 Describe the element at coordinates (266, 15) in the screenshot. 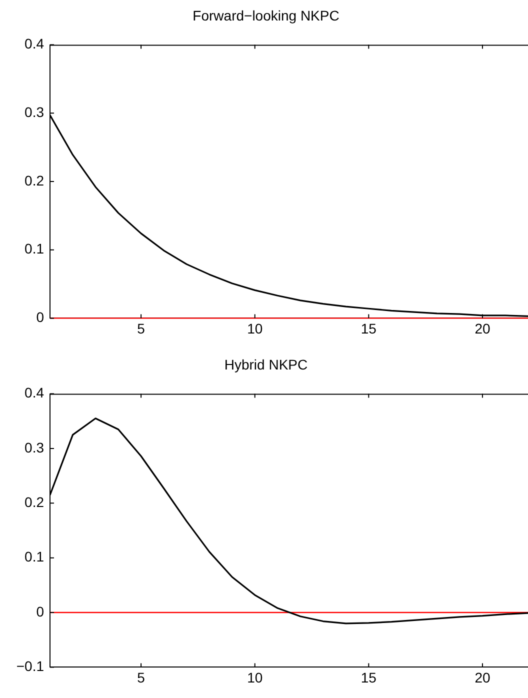

I see `chart-title: Forward−looking NKPC` at that location.